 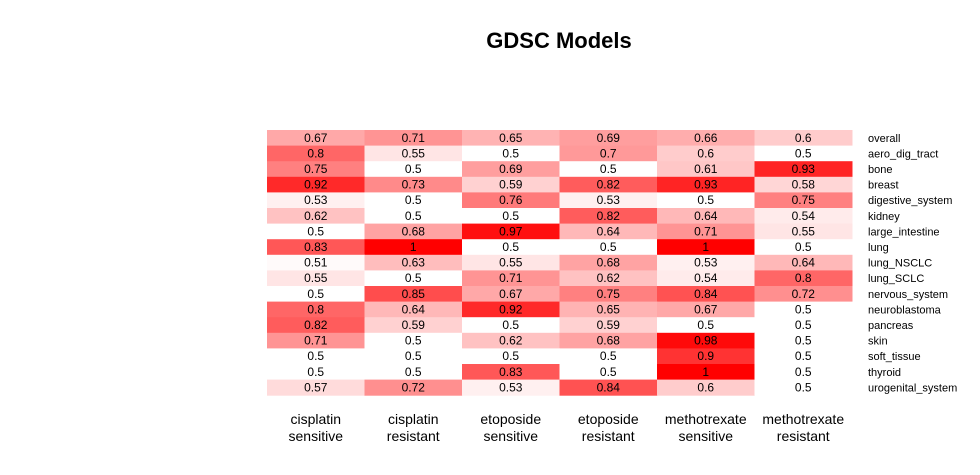 What do you see at coordinates (896, 279) in the screenshot?
I see `row-label: lung_SCLC` at bounding box center [896, 279].